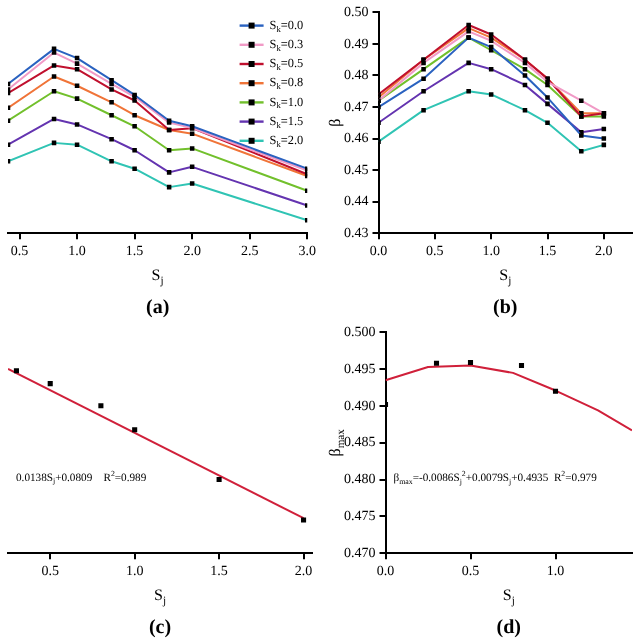 The width and height of the screenshot is (640, 640). I want to click on text: (b), so click(505, 308).